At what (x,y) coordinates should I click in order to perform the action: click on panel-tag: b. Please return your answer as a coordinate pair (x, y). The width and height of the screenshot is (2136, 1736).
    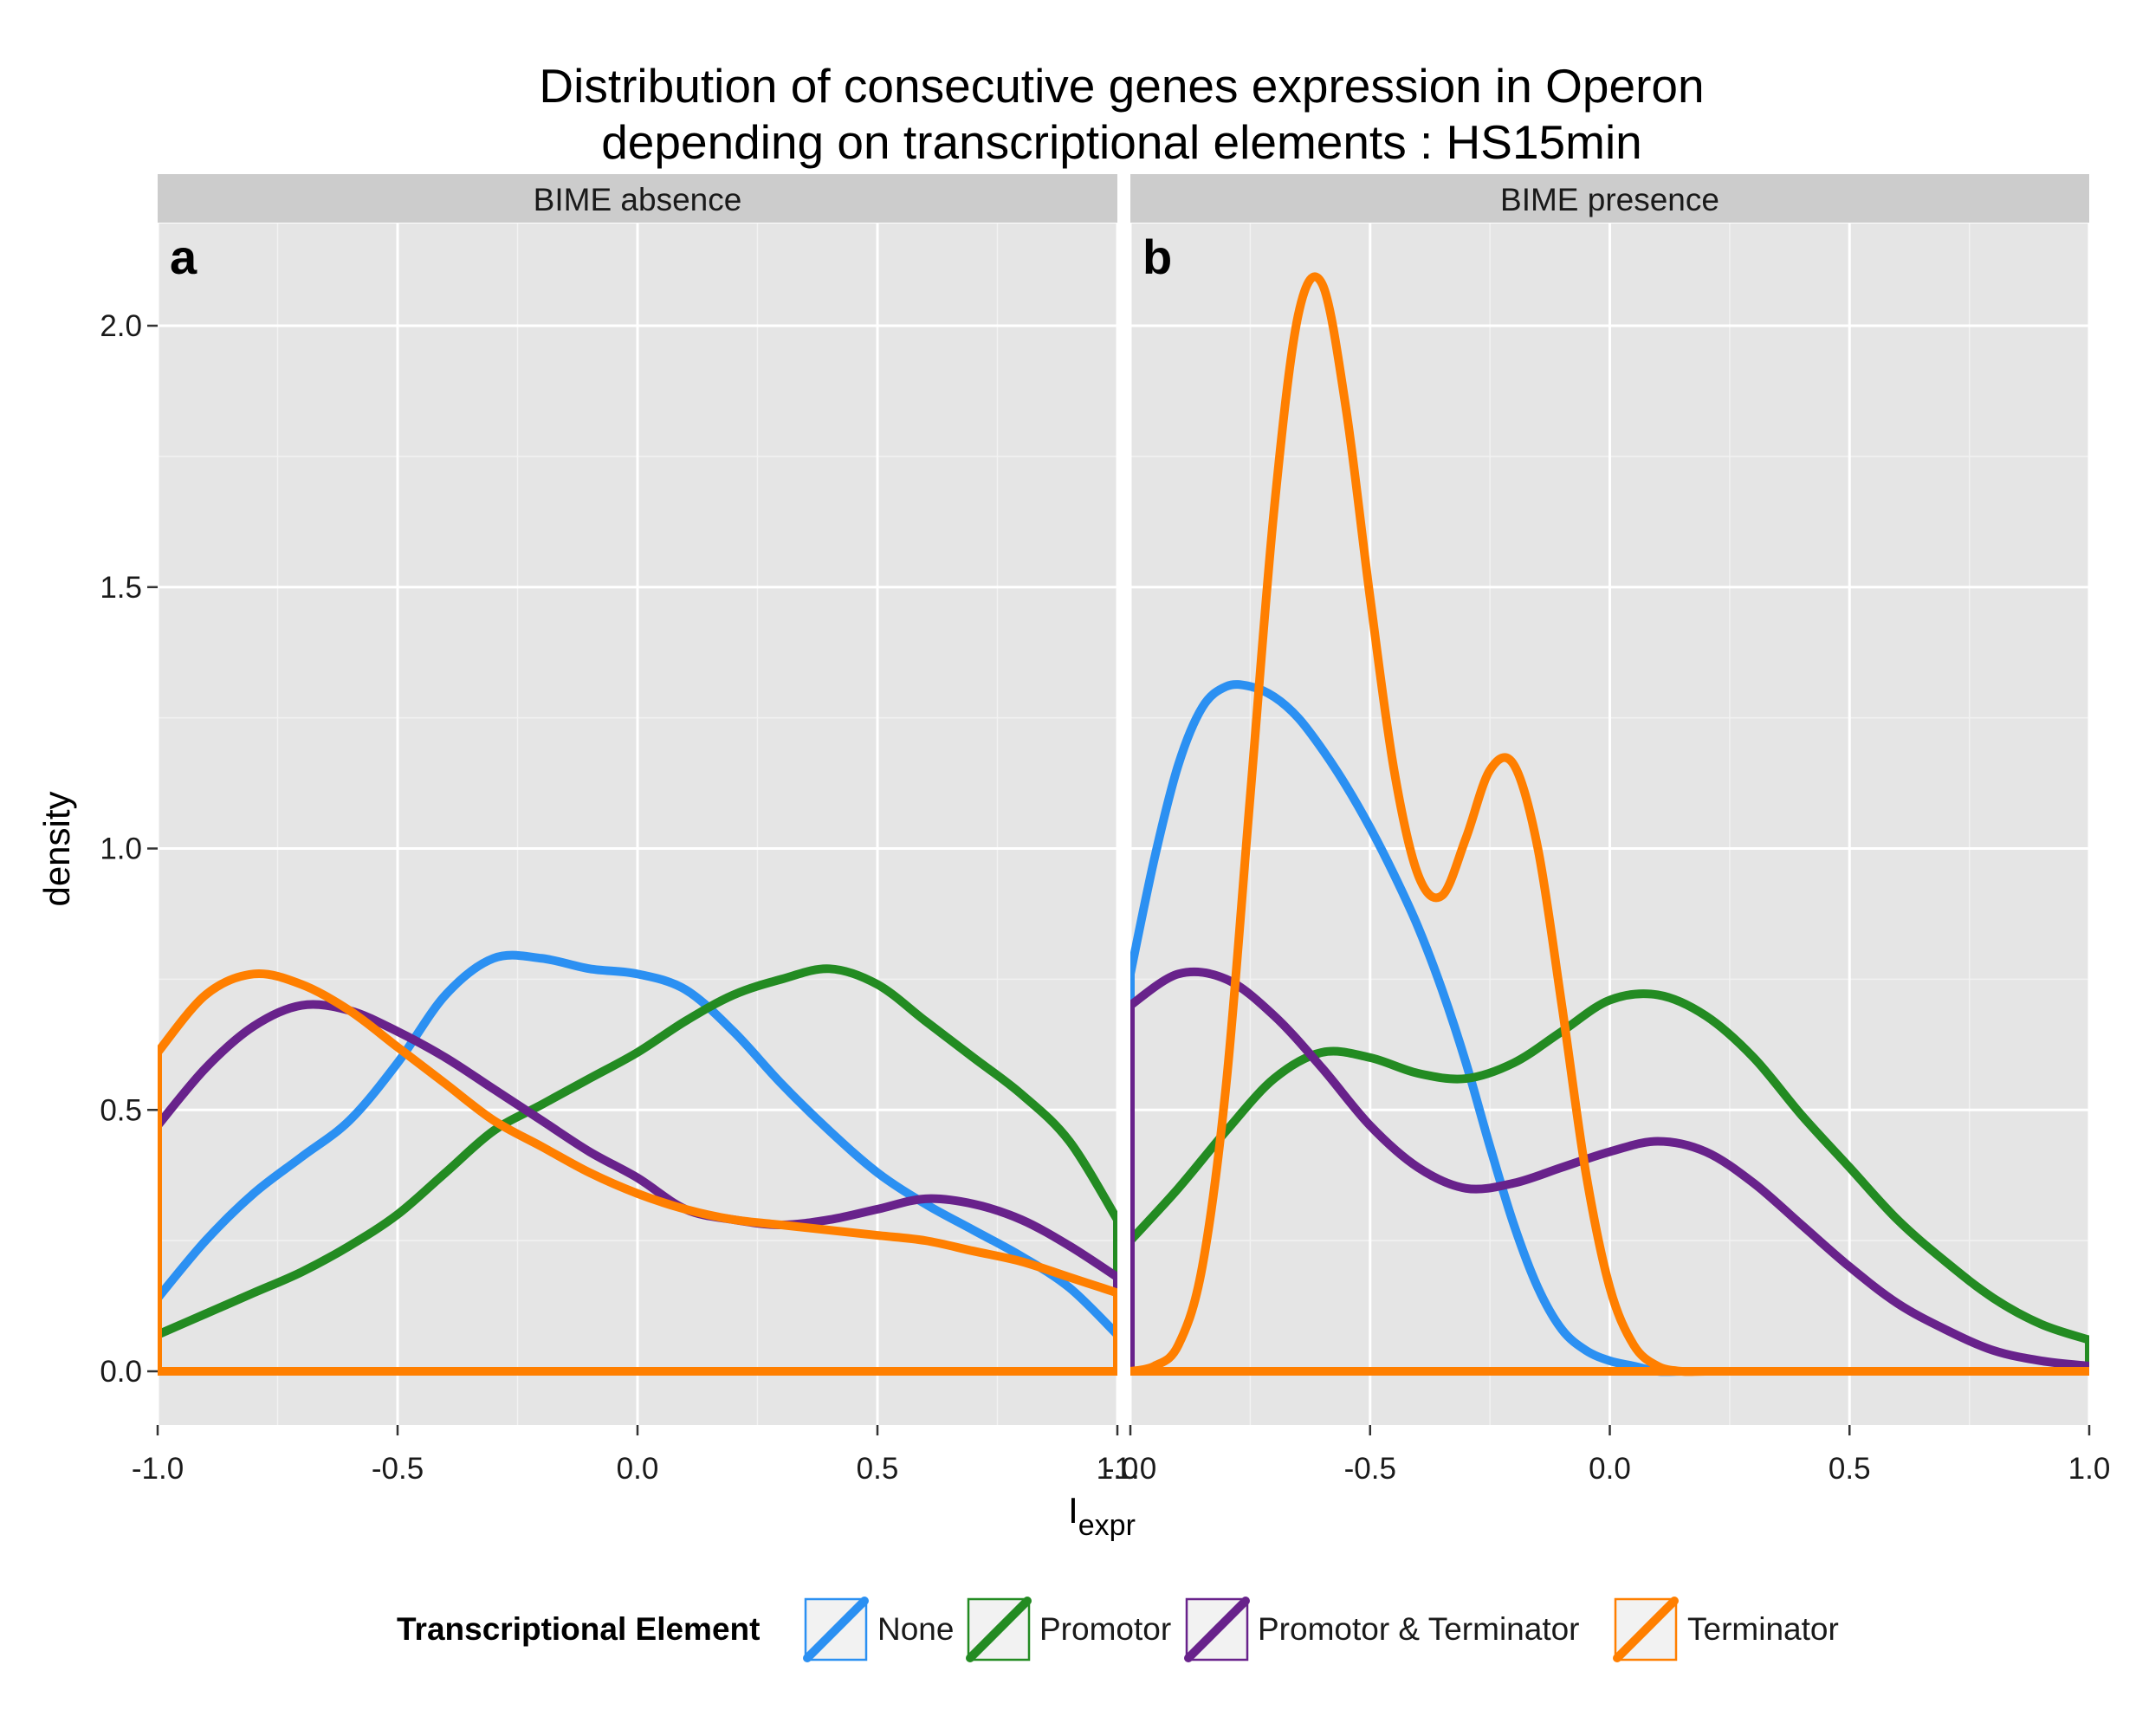
    Looking at the image, I should click on (1157, 257).